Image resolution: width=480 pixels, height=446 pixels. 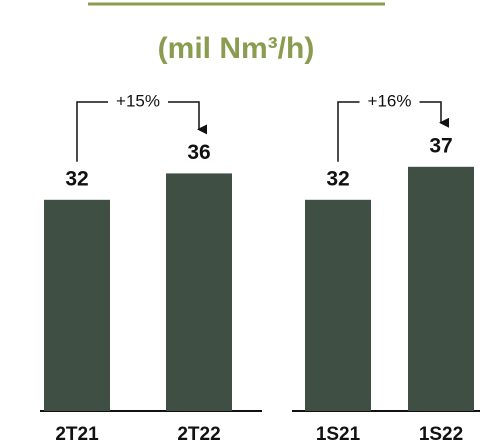 What do you see at coordinates (441, 434) in the screenshot?
I see `x-tick-label: 1S22` at bounding box center [441, 434].